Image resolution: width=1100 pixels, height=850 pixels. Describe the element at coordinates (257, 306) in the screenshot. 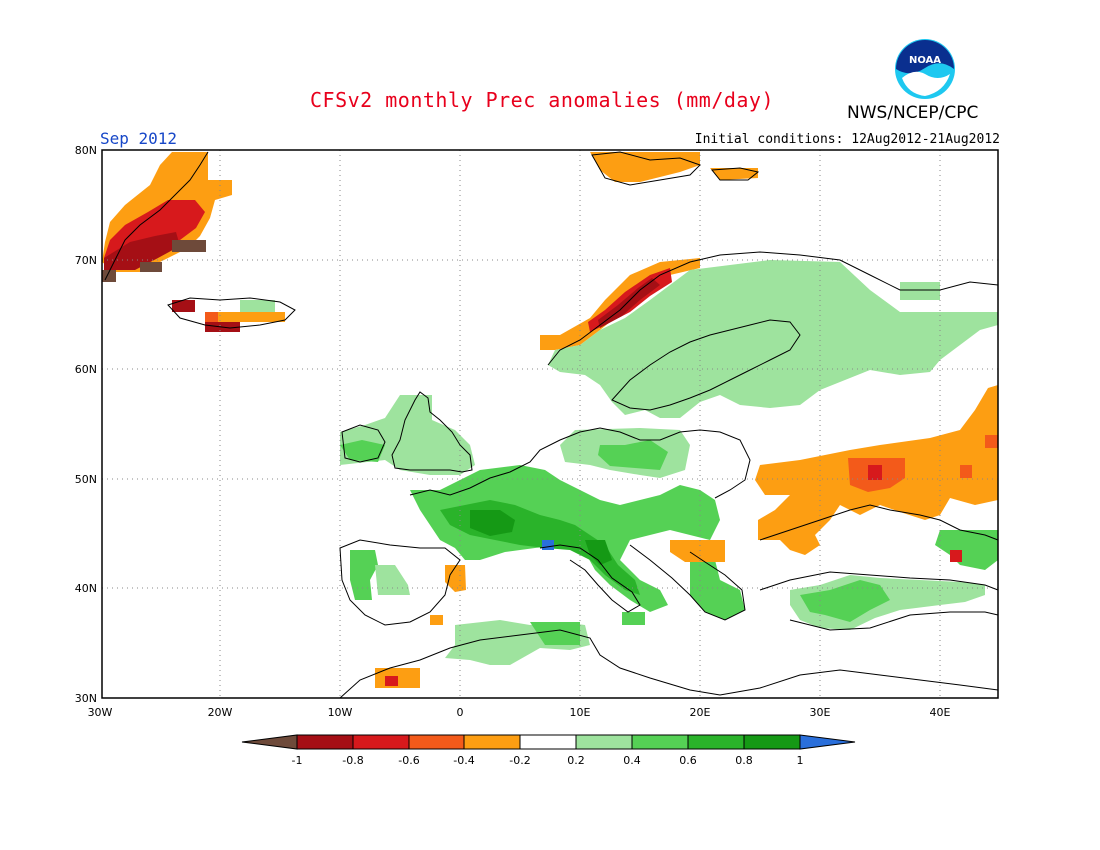

I see `anomaly-patch-iceland-green` at that location.